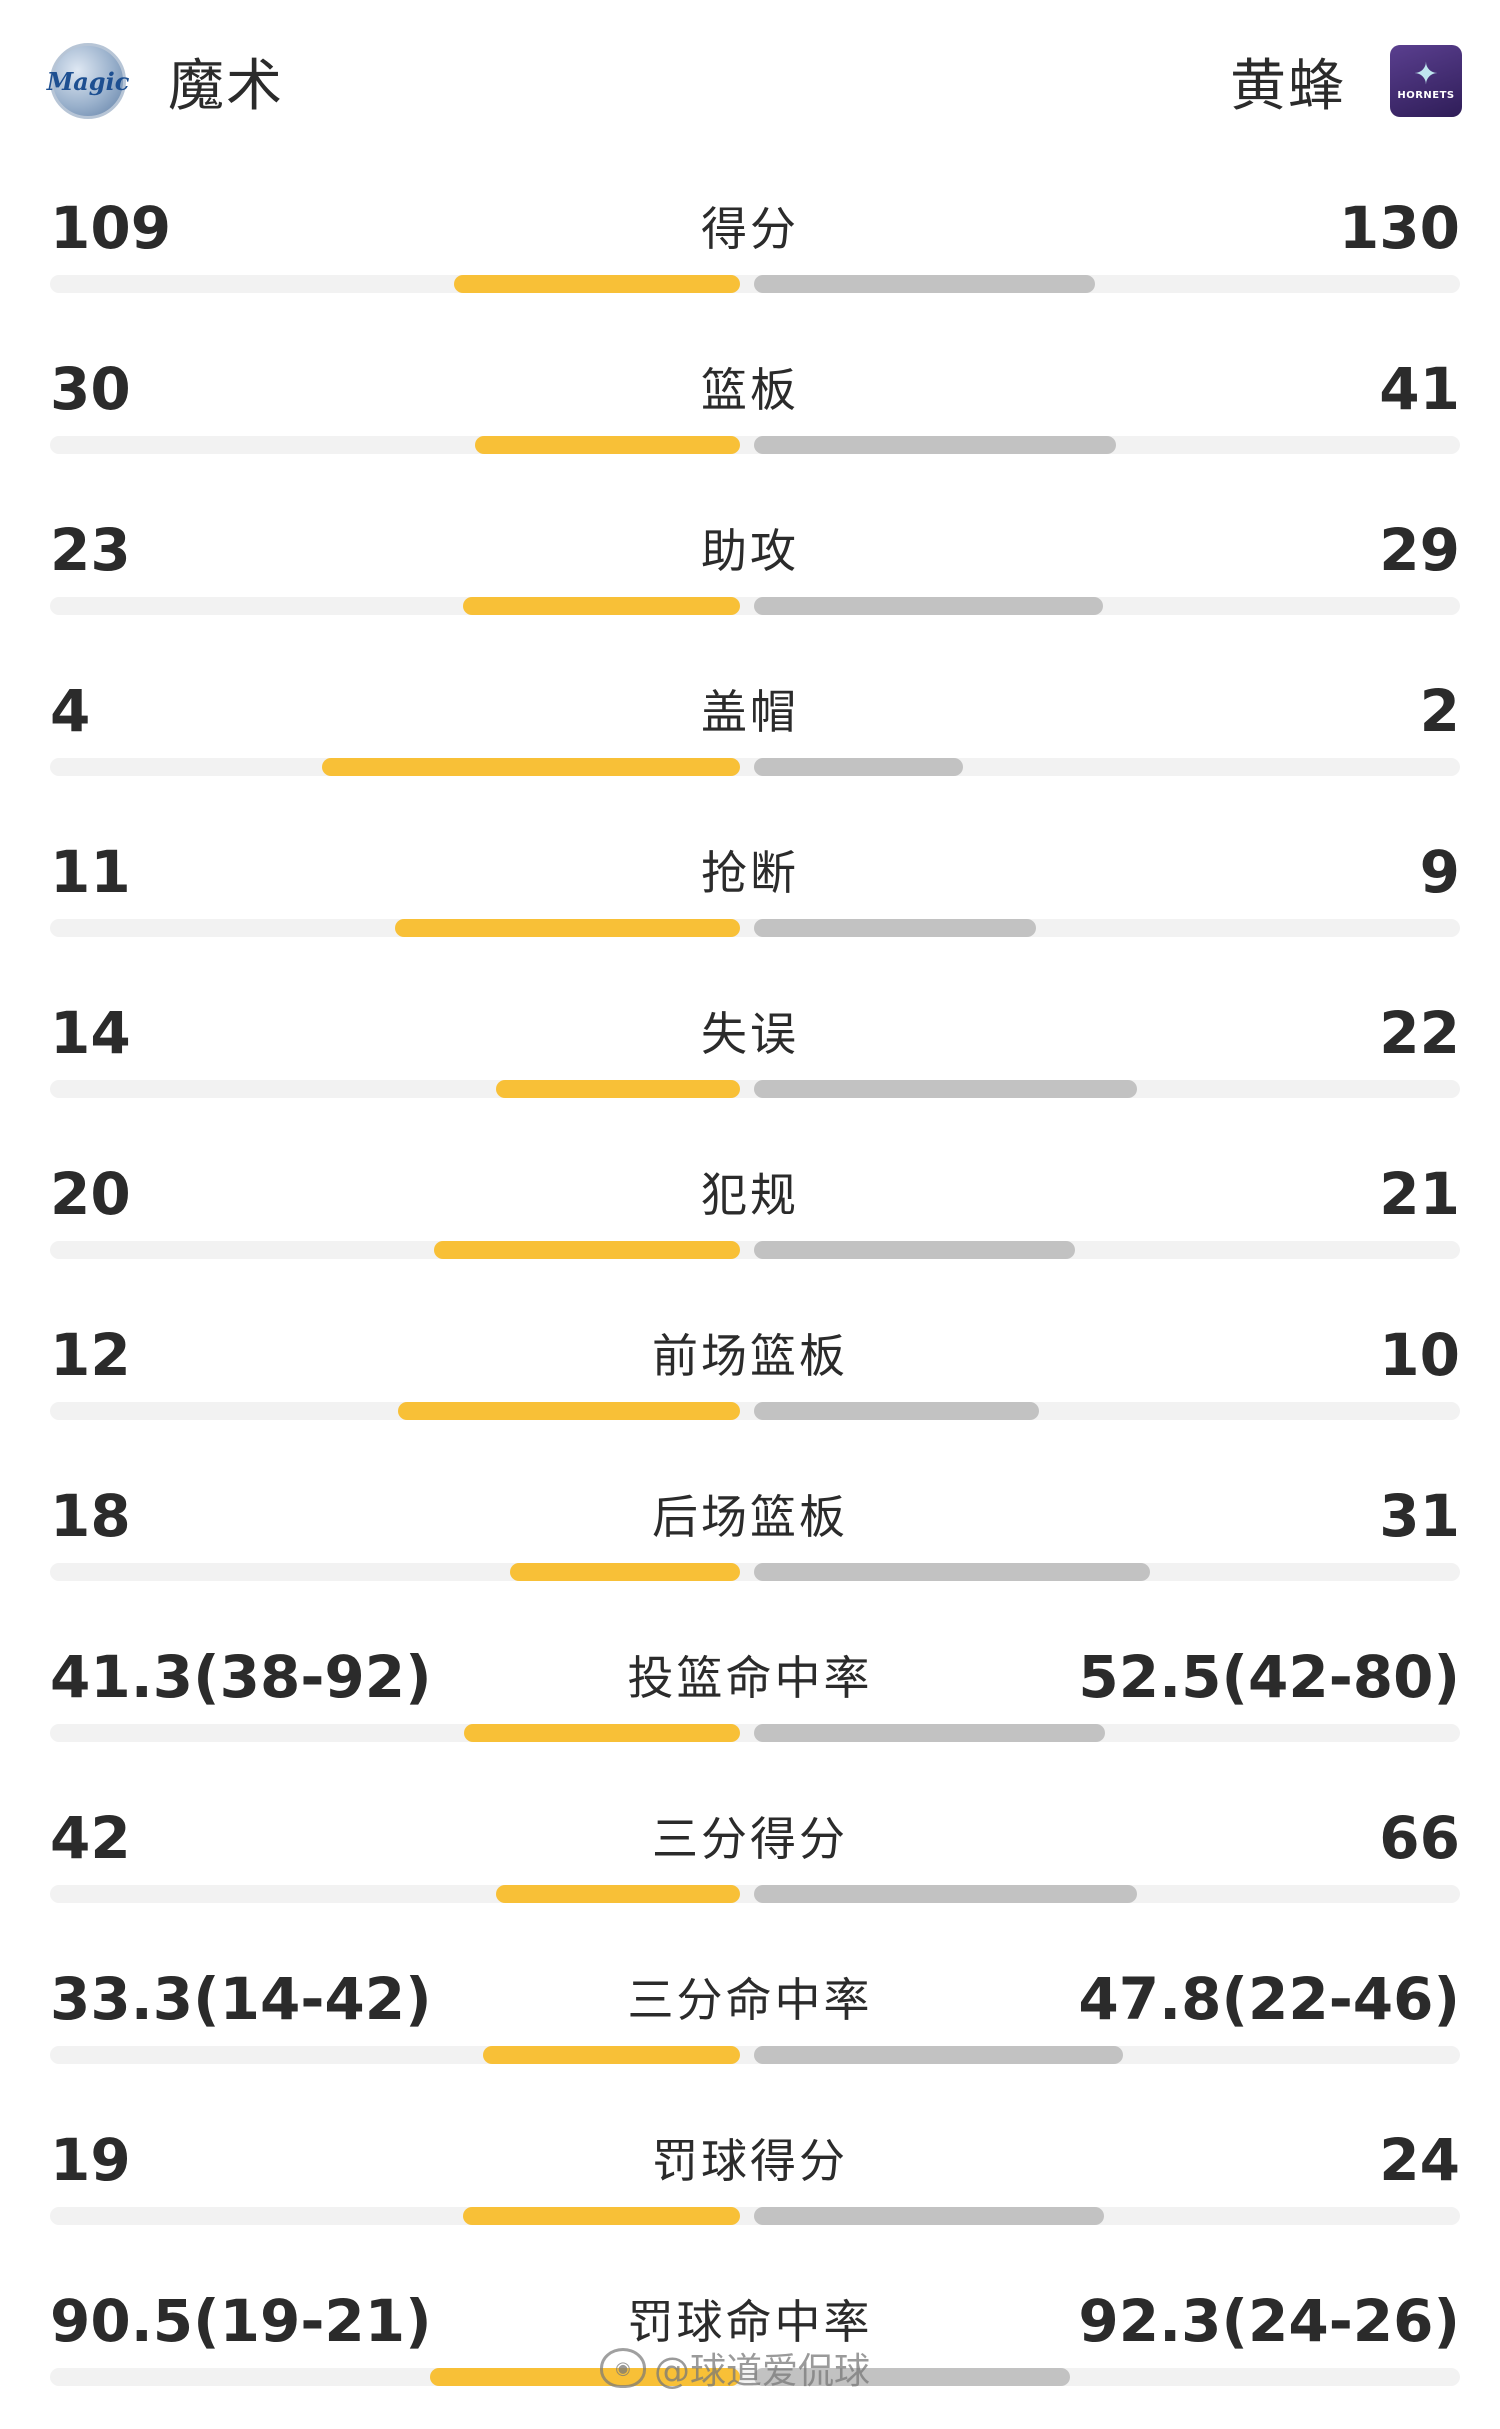 Image resolution: width=1500 pixels, height=2429 pixels. Describe the element at coordinates (750, 1195) in the screenshot. I see `stat-label: 犯规` at that location.